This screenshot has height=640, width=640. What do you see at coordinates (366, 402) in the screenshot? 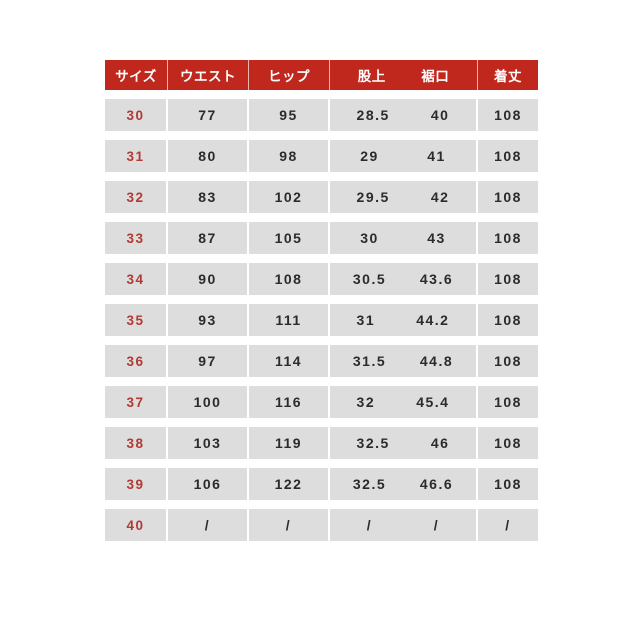
I see `cell-rise: 32` at bounding box center [366, 402].